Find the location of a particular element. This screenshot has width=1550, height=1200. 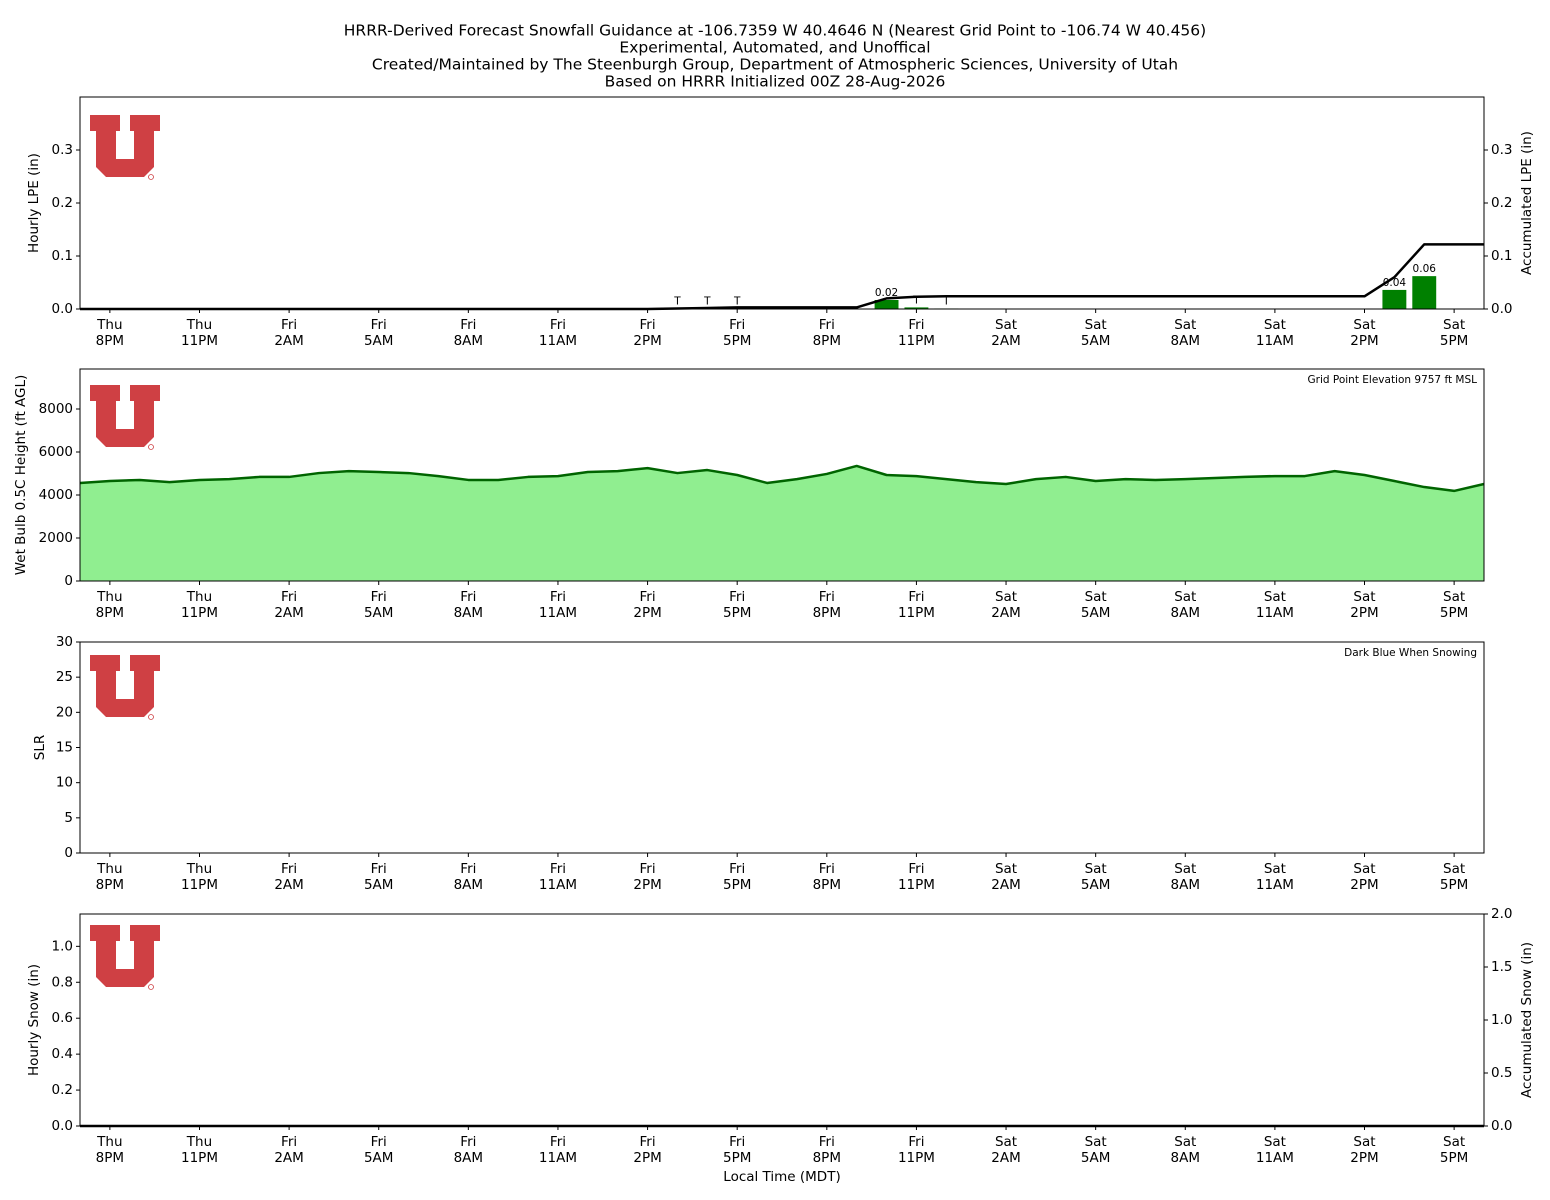

y-tick-label: 0.0 is located at coordinates (62, 1126).